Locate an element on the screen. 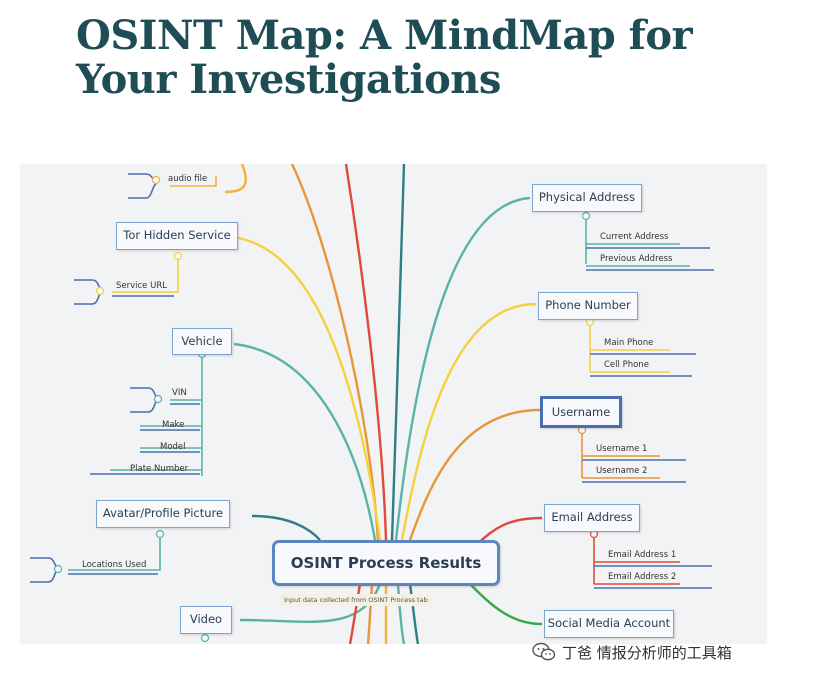 The image size is (816, 688). leaf-make: Make is located at coordinates (173, 425).